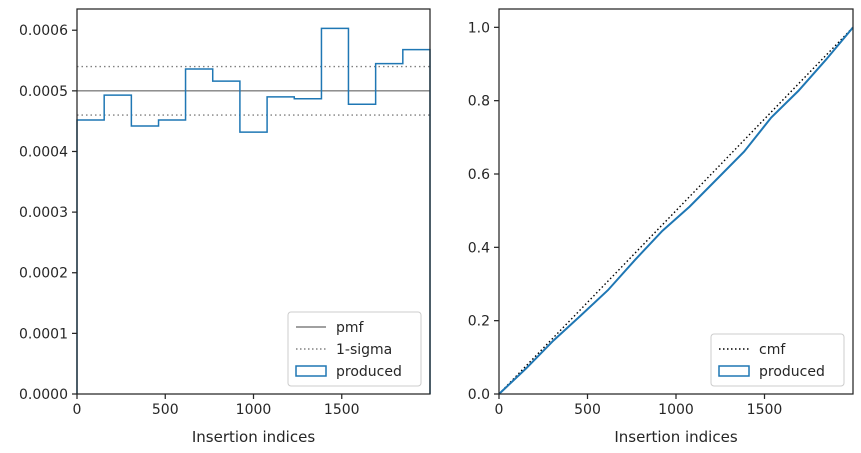 The width and height of the screenshot is (861, 453). What do you see at coordinates (43, 274) in the screenshot?
I see `y-tick-label: 0.0002` at bounding box center [43, 274].